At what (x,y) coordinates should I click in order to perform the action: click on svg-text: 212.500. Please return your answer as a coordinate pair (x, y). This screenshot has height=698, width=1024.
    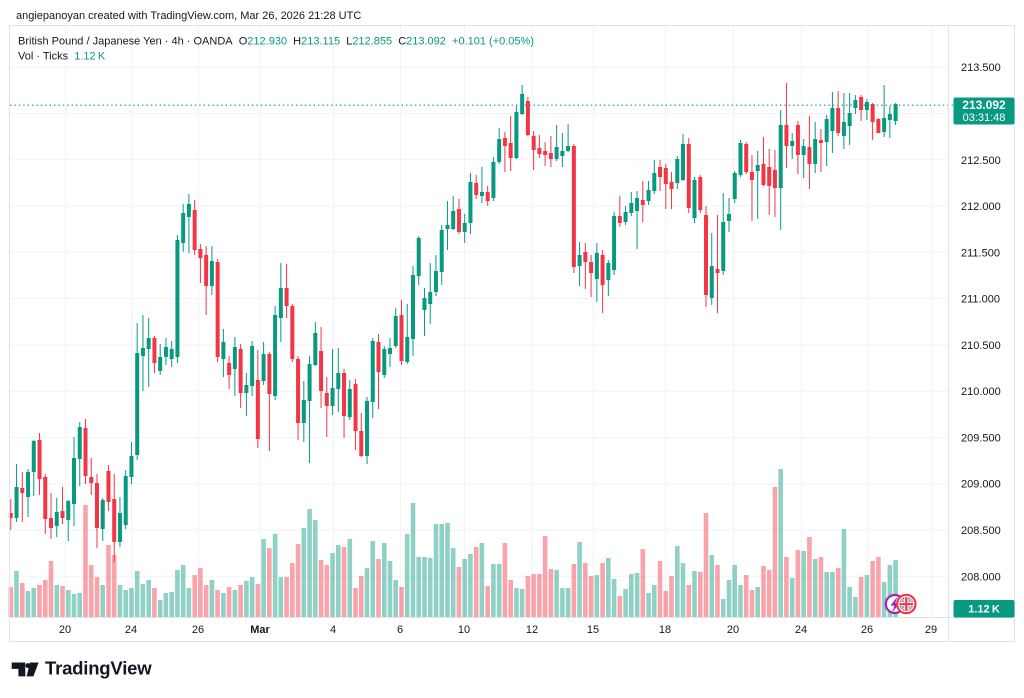
    Looking at the image, I should click on (981, 161).